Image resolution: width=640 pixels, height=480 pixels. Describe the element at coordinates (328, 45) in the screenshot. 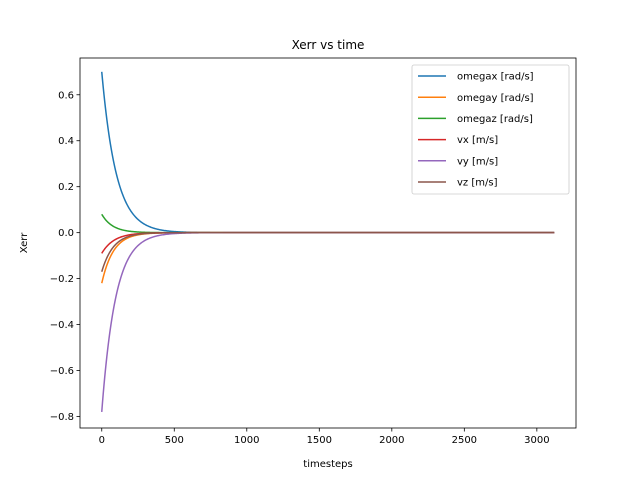

I see `chart-title: Xerr vs time` at that location.